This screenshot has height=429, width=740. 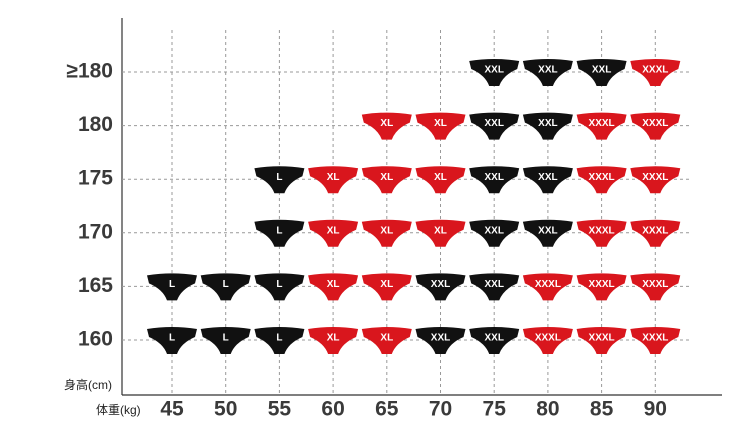 I want to click on x-tick-label: 90, so click(x=655, y=409).